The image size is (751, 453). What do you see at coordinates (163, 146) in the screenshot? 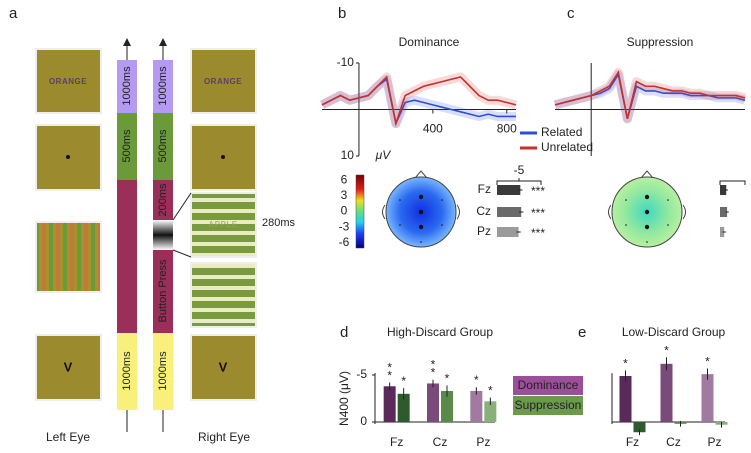
I see `duration: 500ms` at bounding box center [163, 146].